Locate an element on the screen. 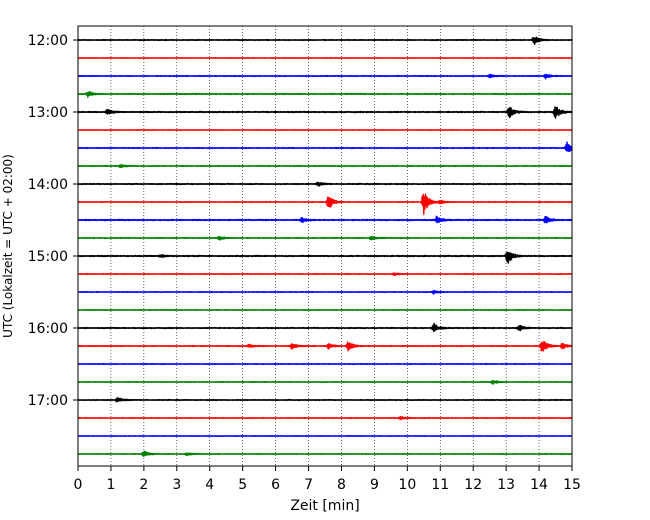 The height and width of the screenshot is (520, 650). y-tick-label: 14:00 is located at coordinates (48, 185).